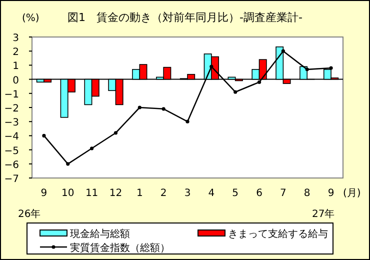 This screenshot has width=370, height=260. I want to click on x-tick-label: 5, so click(235, 193).